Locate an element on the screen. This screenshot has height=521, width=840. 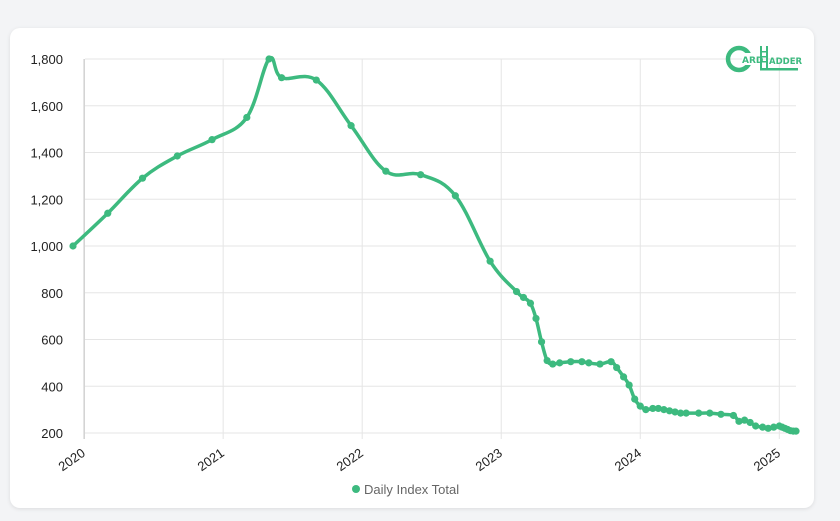
y-tick-label: 400 is located at coordinates (52, 386).